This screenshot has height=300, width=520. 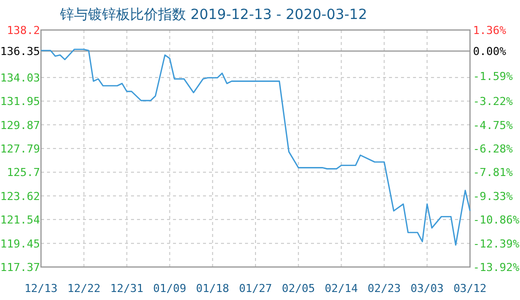 I want to click on y-tick-label: 123.62, so click(x=20, y=196).